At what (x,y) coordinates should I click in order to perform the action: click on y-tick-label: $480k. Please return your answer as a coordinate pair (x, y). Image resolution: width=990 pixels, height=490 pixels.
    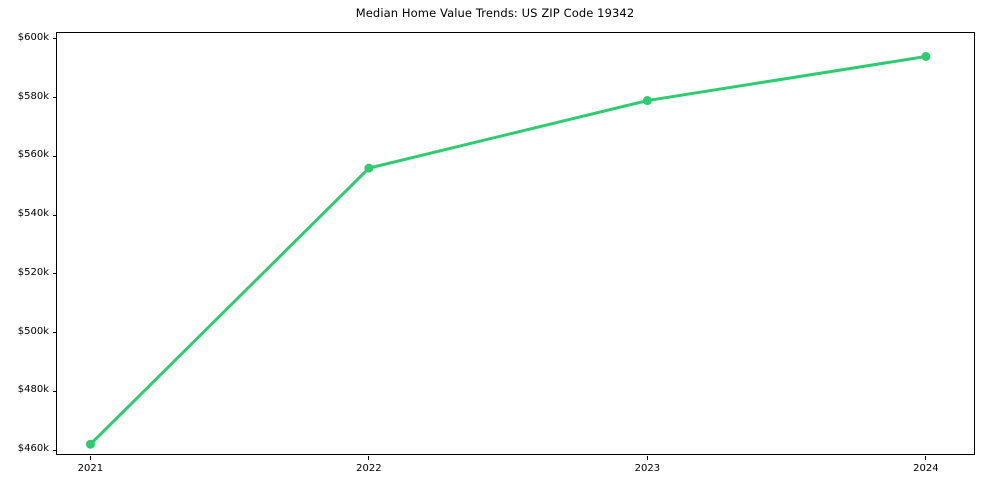
    Looking at the image, I should click on (33, 390).